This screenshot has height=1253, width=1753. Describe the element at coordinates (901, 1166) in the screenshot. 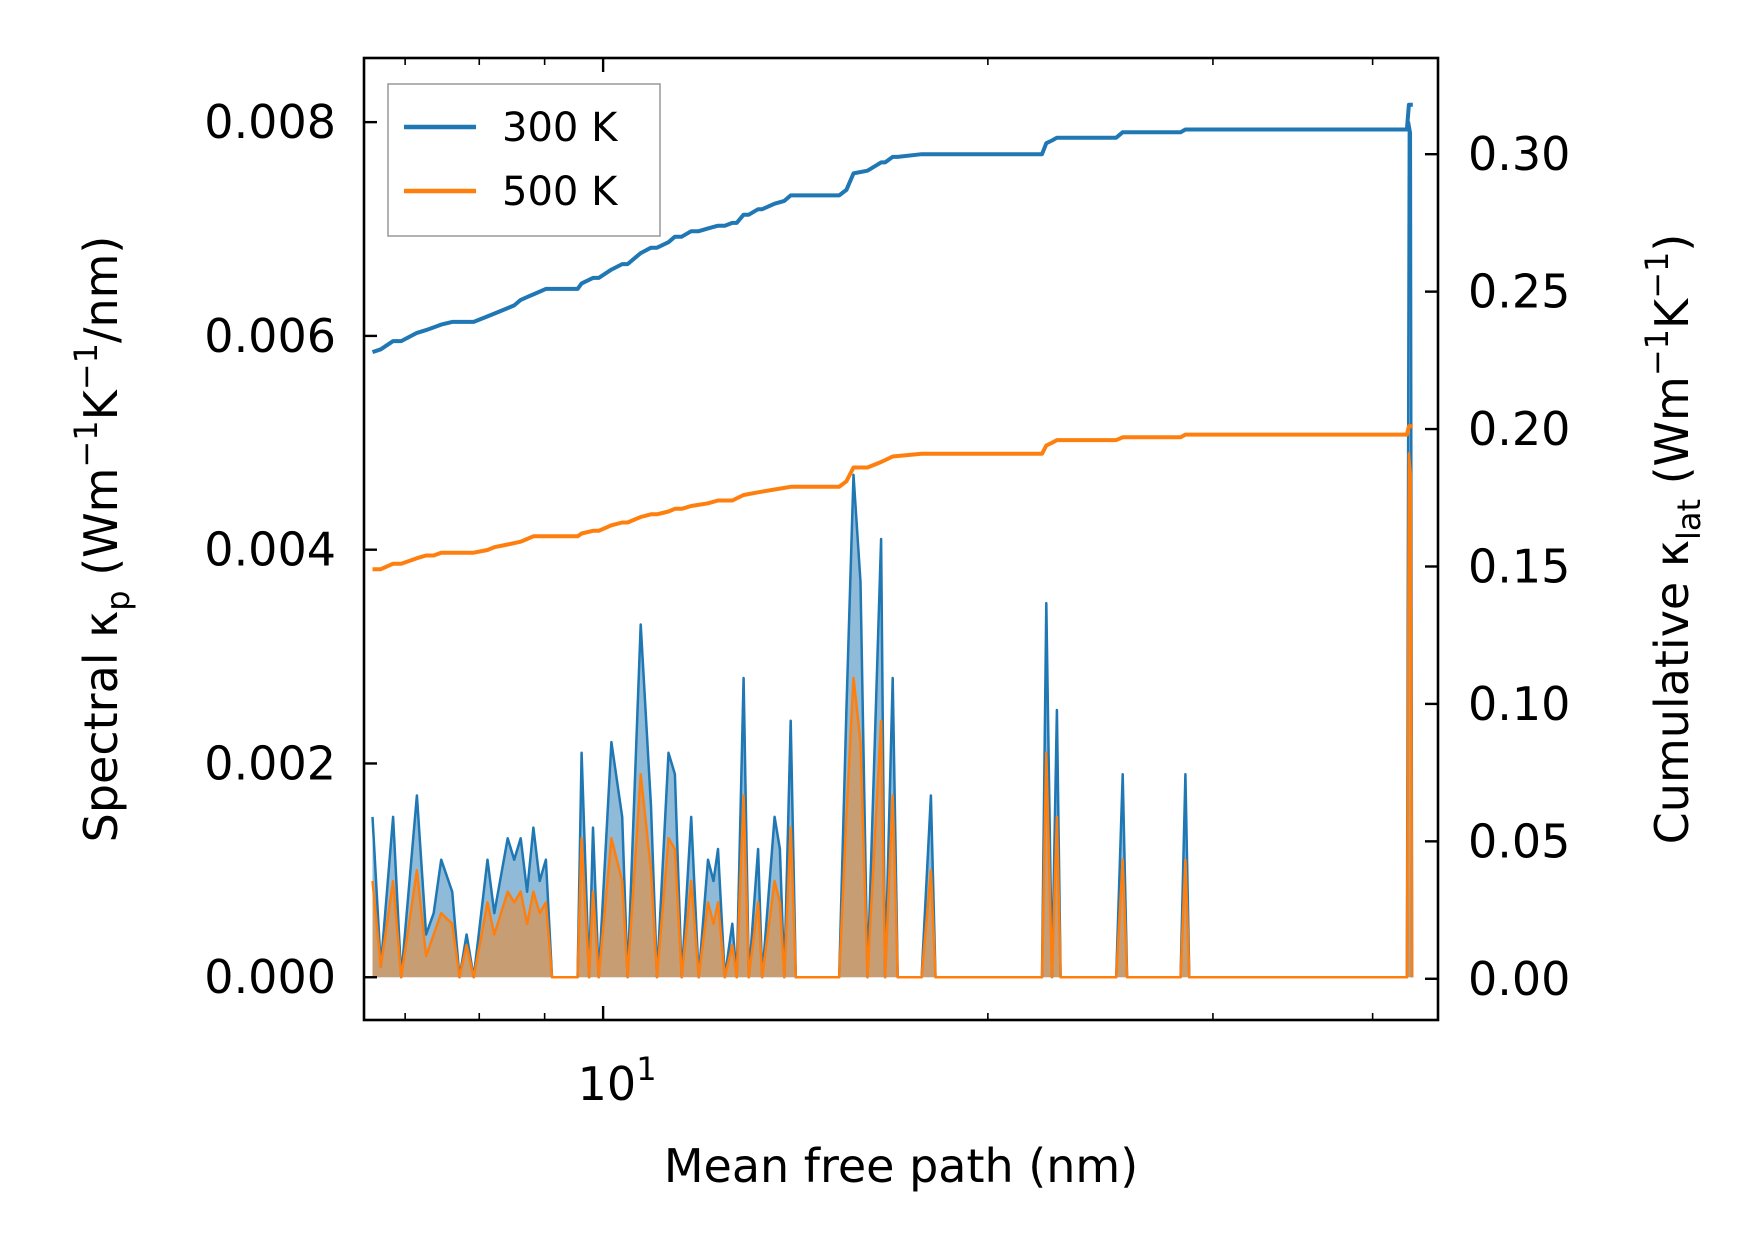

I see `x-axis-label: Mean free path (nm)` at that location.